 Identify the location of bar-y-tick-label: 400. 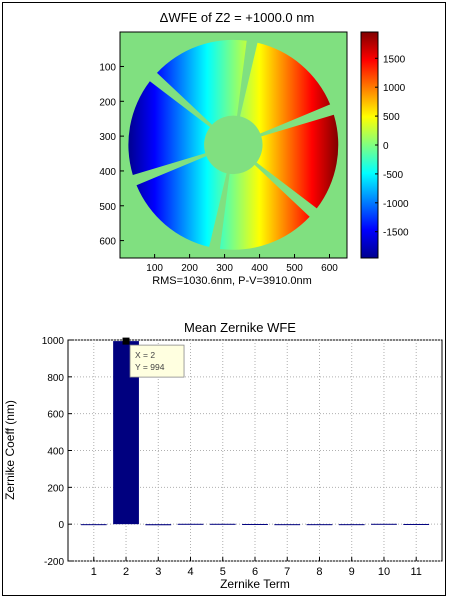
(55, 452).